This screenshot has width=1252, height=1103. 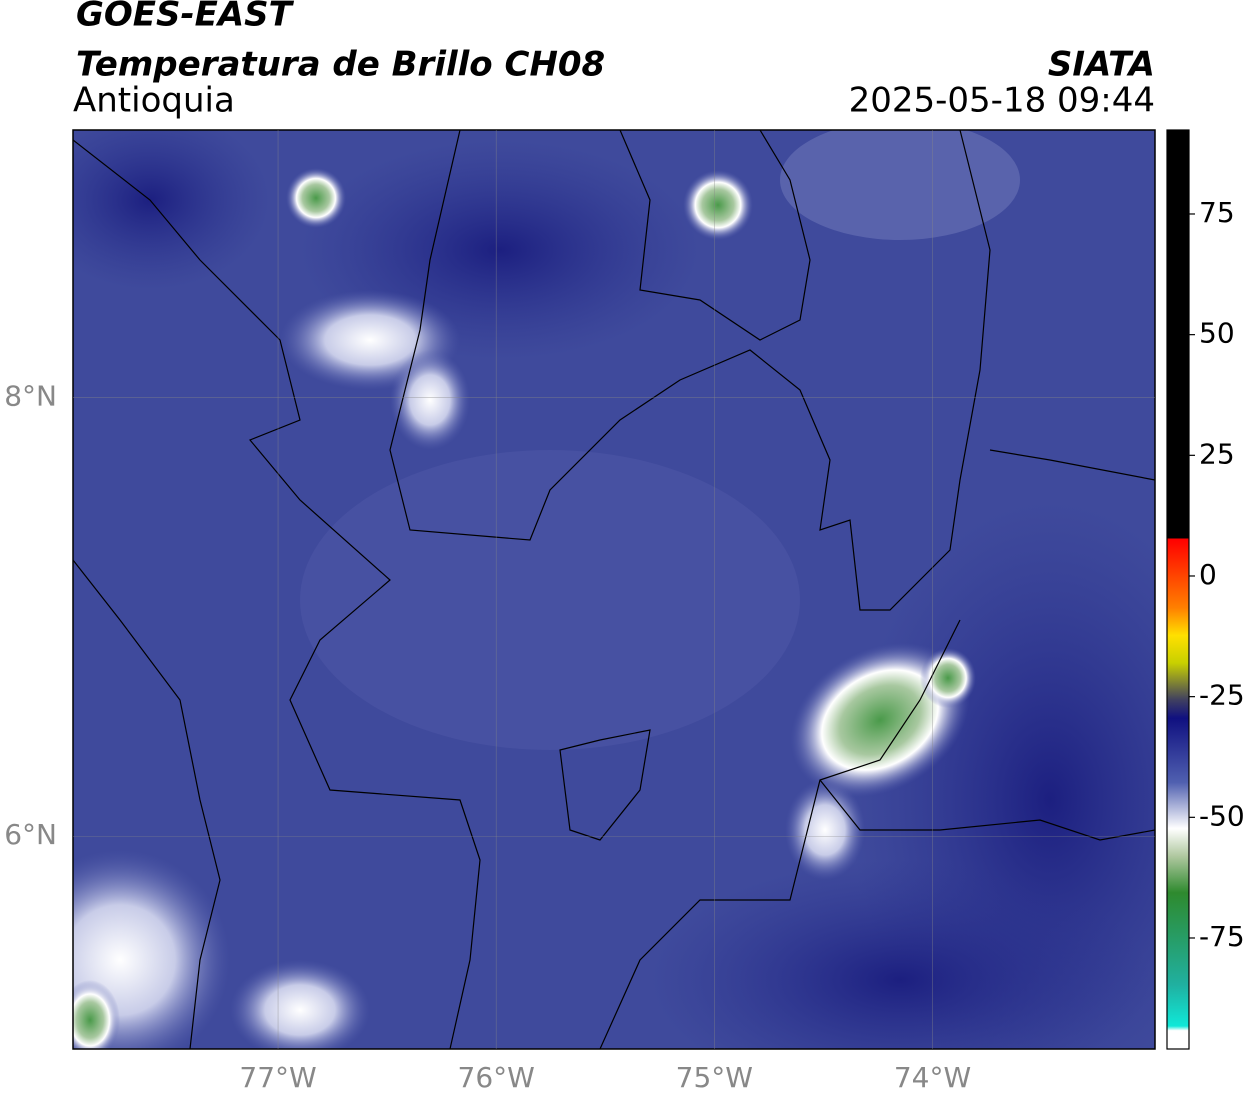 I want to click on colorbar-tick-label: -50, so click(x=1222, y=815).